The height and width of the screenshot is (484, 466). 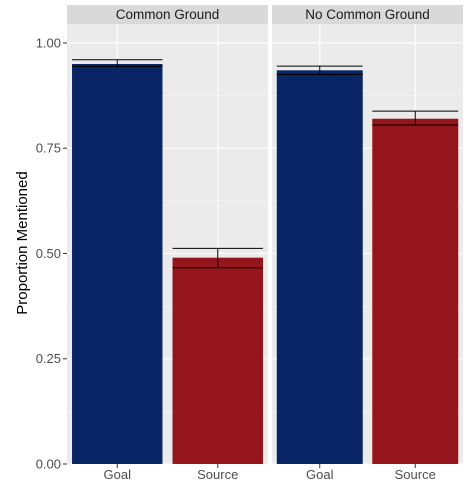 What do you see at coordinates (48, 253) in the screenshot?
I see `y-tick-label: 0.50` at bounding box center [48, 253].